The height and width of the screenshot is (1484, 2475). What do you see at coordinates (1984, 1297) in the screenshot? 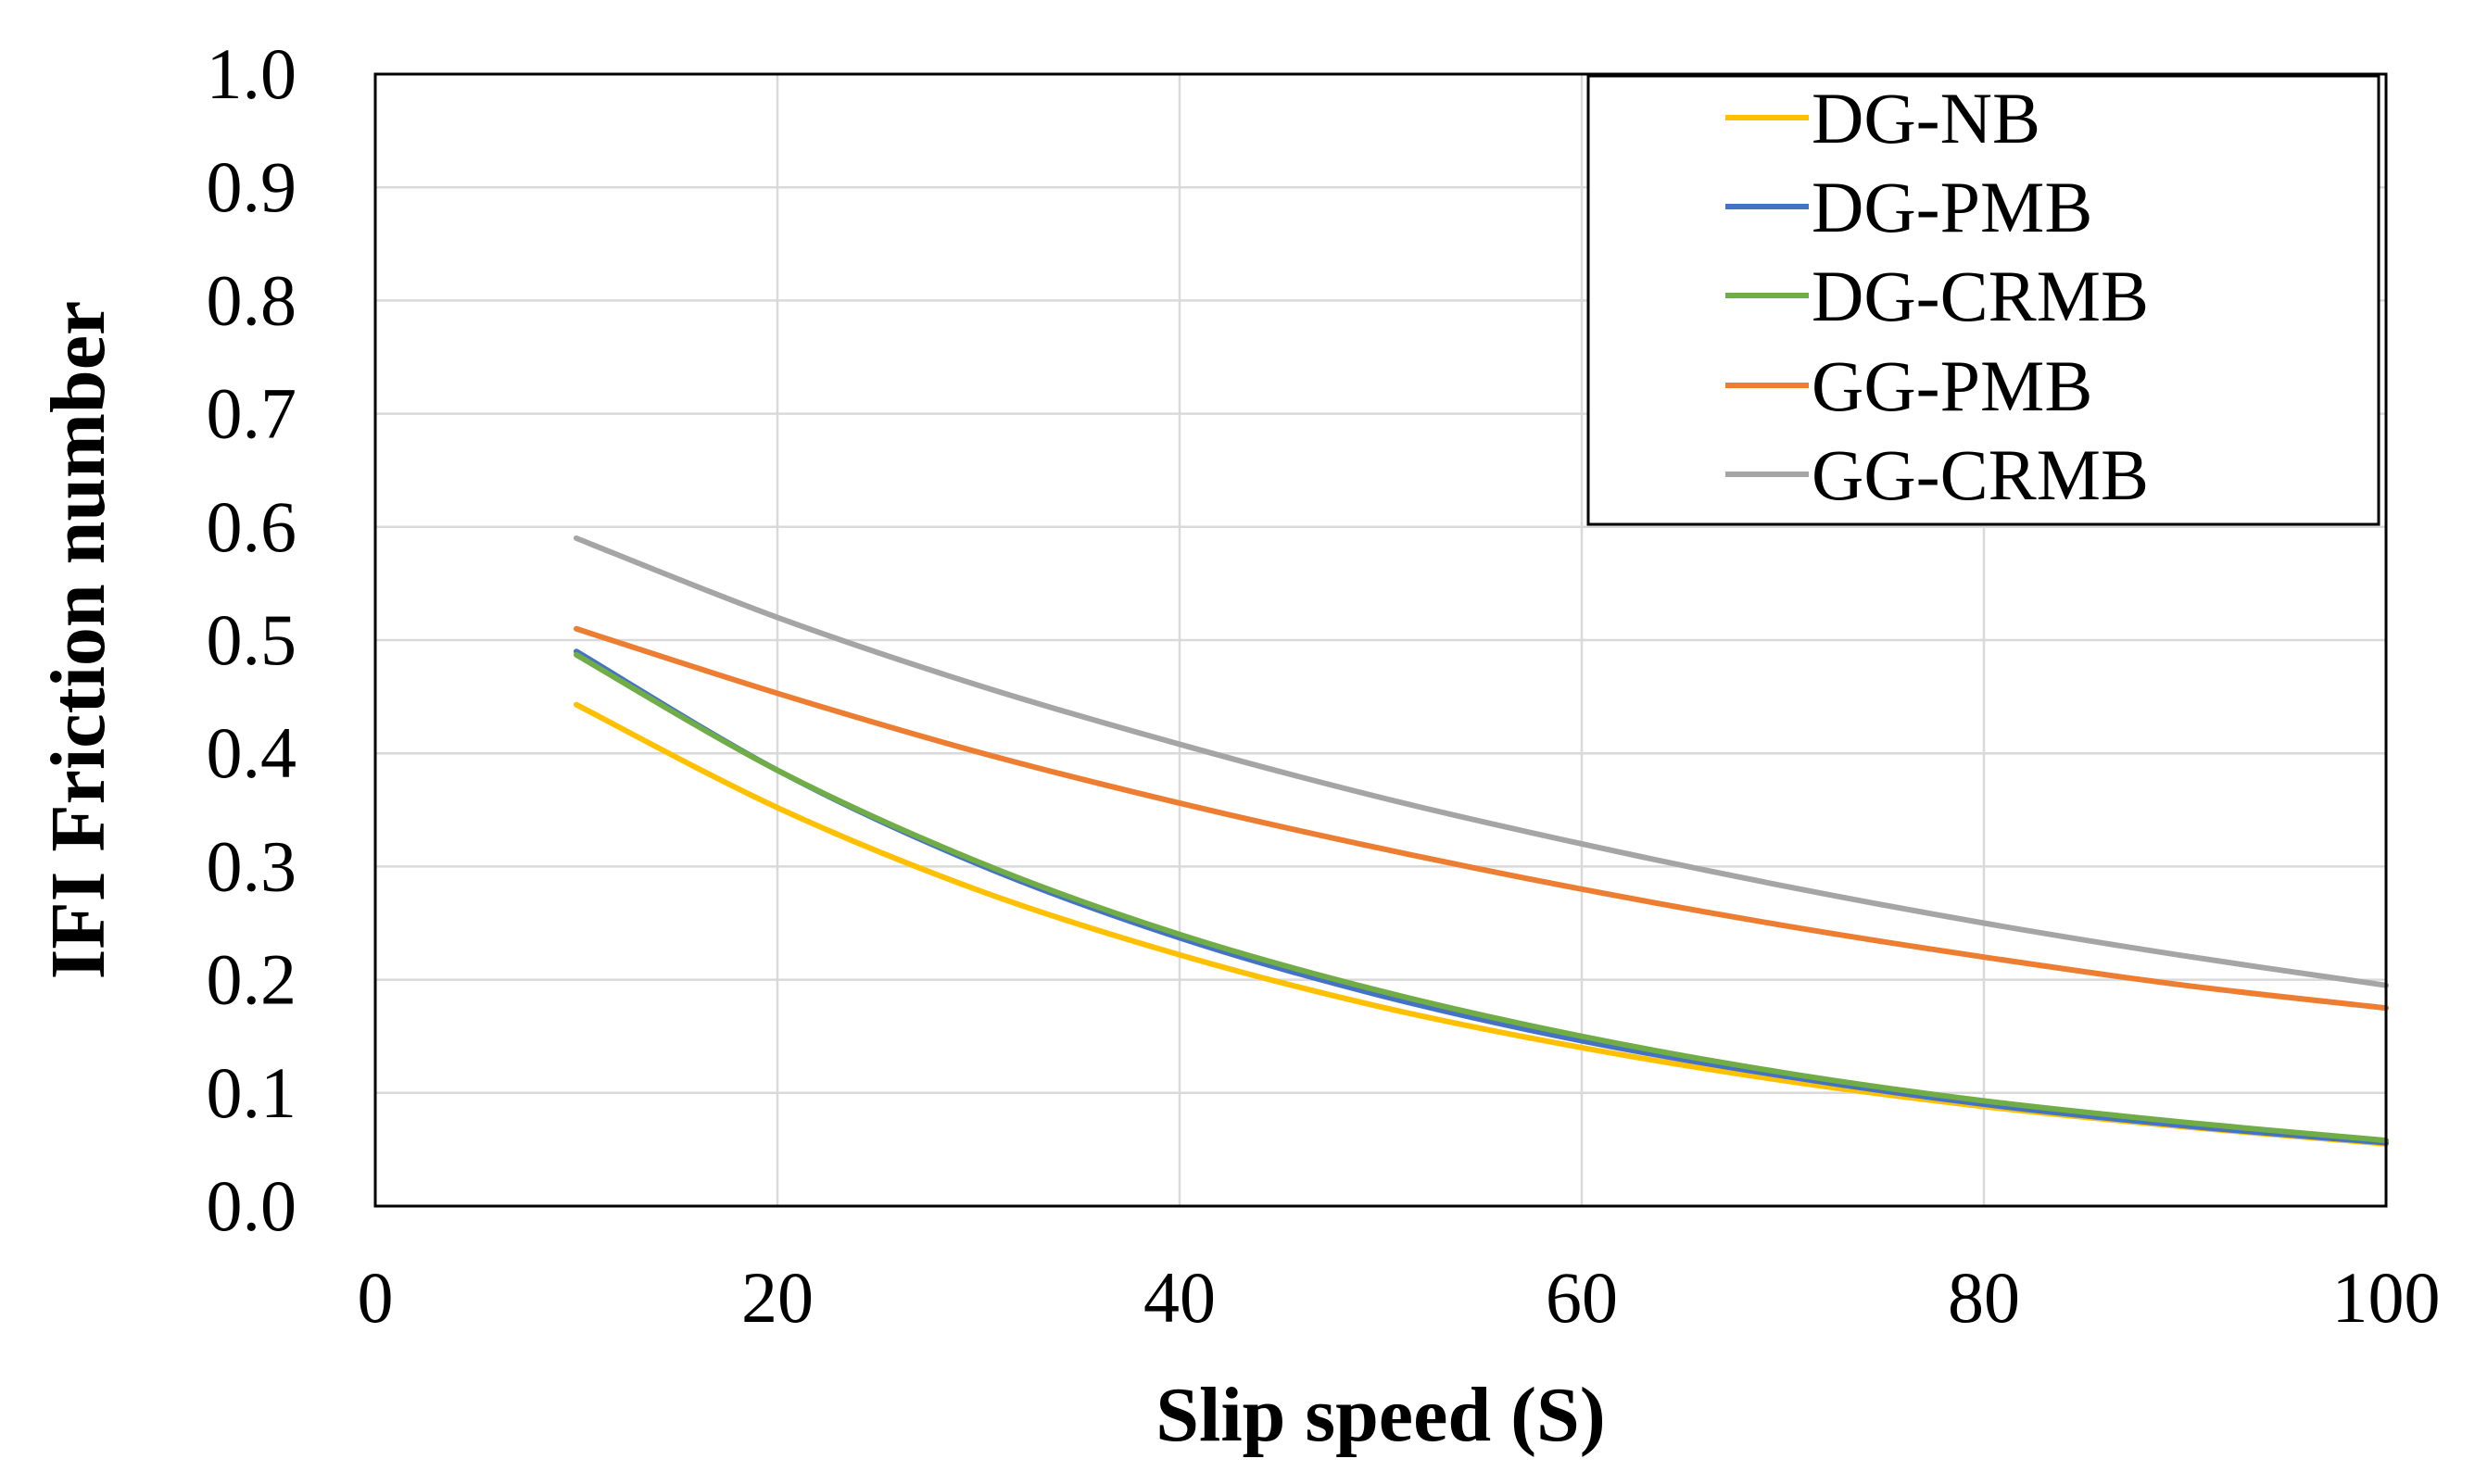
I see `x-tick-label: 80` at bounding box center [1984, 1297].